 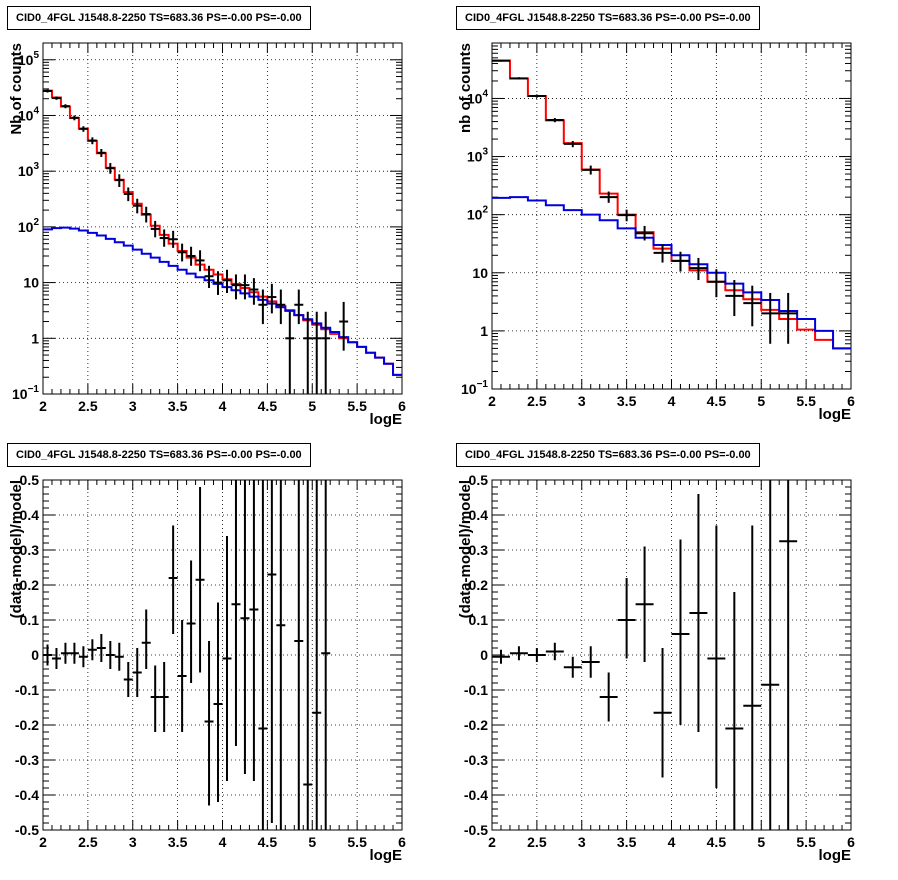 What do you see at coordinates (627, 842) in the screenshot?
I see `x-tick-label: 3.5` at bounding box center [627, 842].